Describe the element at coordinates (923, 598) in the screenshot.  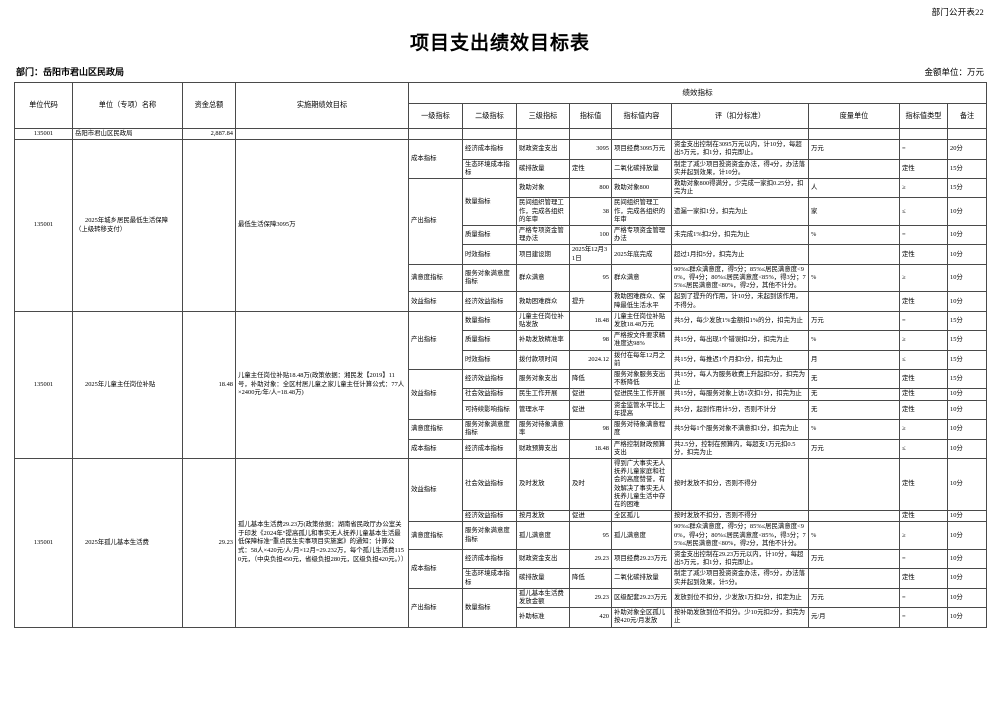
I see `cell-value-type: =` at that location.